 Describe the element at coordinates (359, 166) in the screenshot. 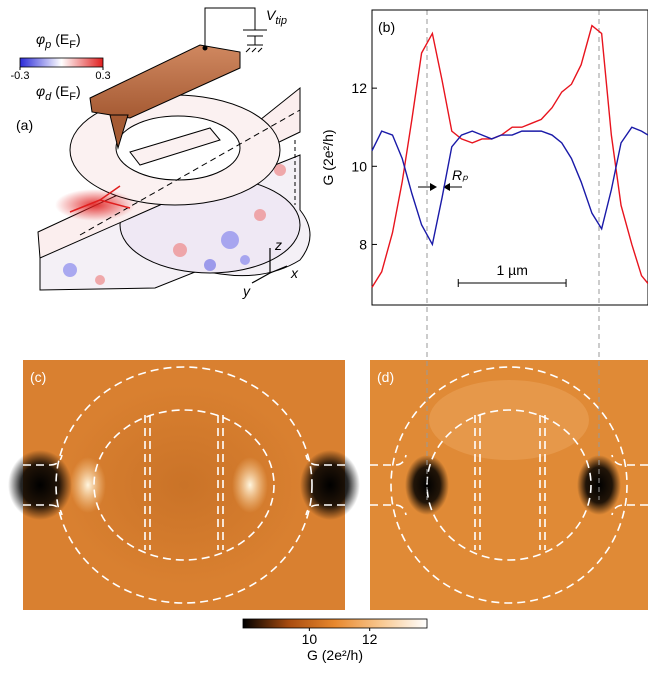

I see `y-tick-label: 10` at that location.